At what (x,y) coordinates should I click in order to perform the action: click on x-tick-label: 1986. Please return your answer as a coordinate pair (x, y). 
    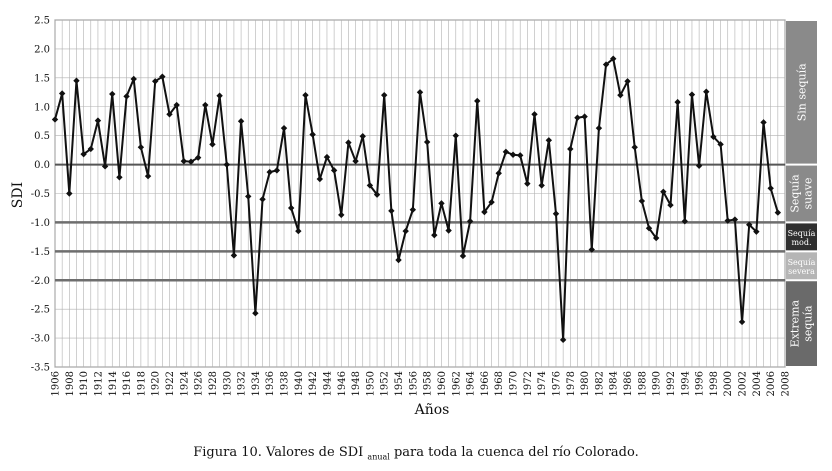
    Looking at the image, I should click on (628, 383).